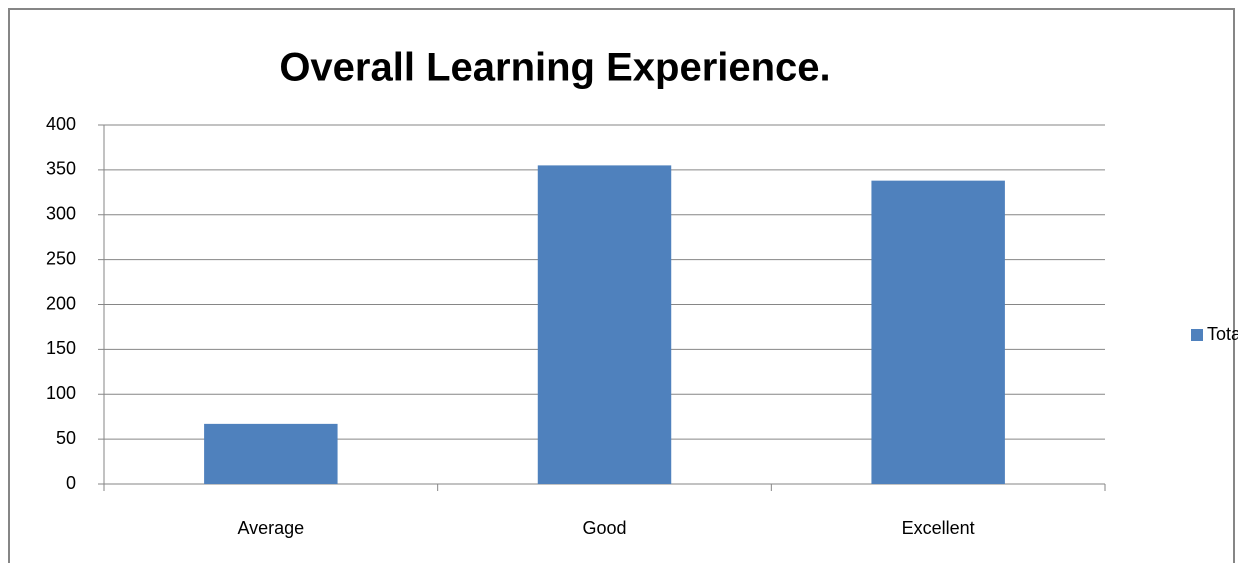 The height and width of the screenshot is (563, 1238). What do you see at coordinates (554, 68) in the screenshot?
I see `chart-title: Overall Learning Experience.` at bounding box center [554, 68].